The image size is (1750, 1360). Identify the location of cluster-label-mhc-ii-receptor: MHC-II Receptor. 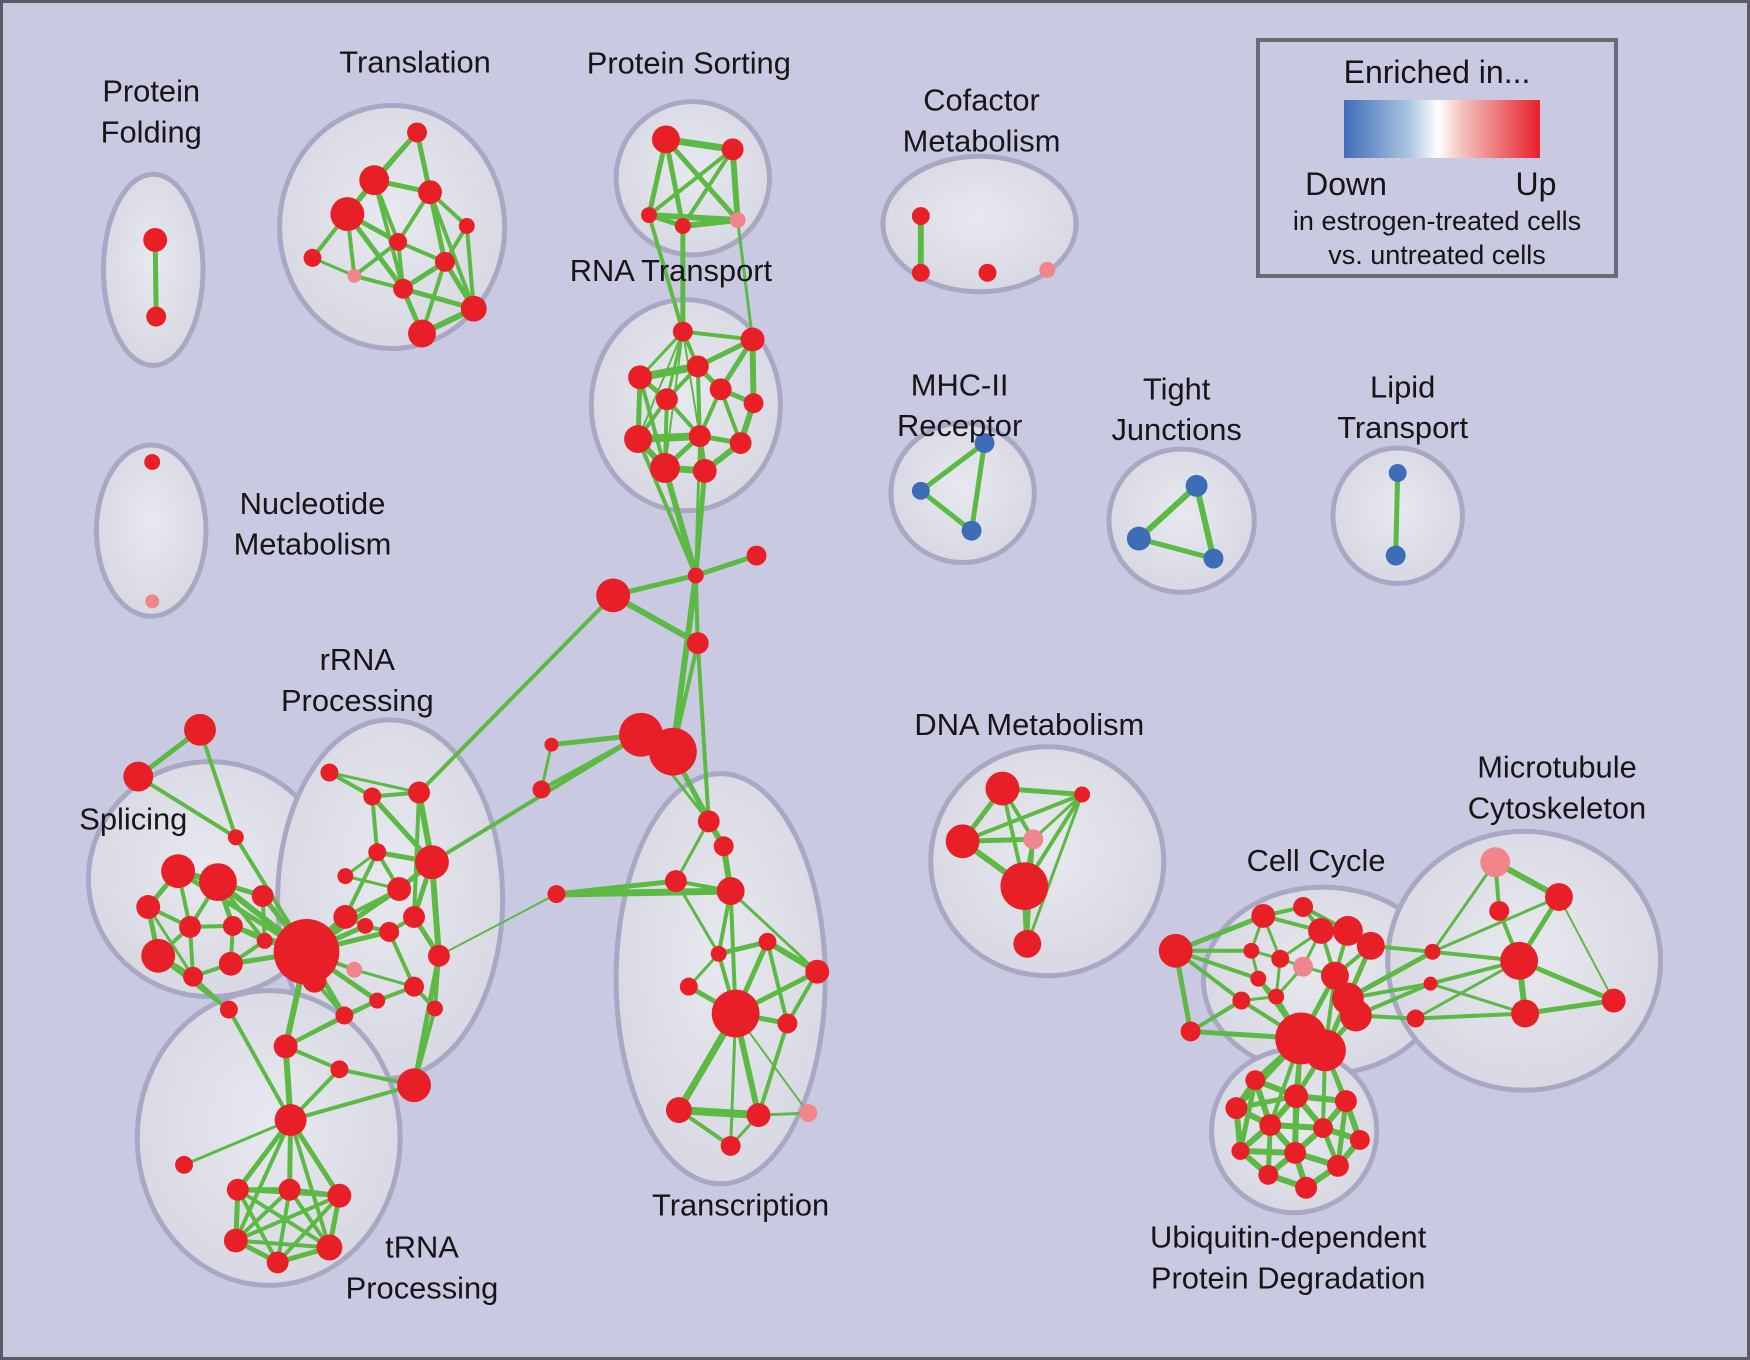
(959, 405).